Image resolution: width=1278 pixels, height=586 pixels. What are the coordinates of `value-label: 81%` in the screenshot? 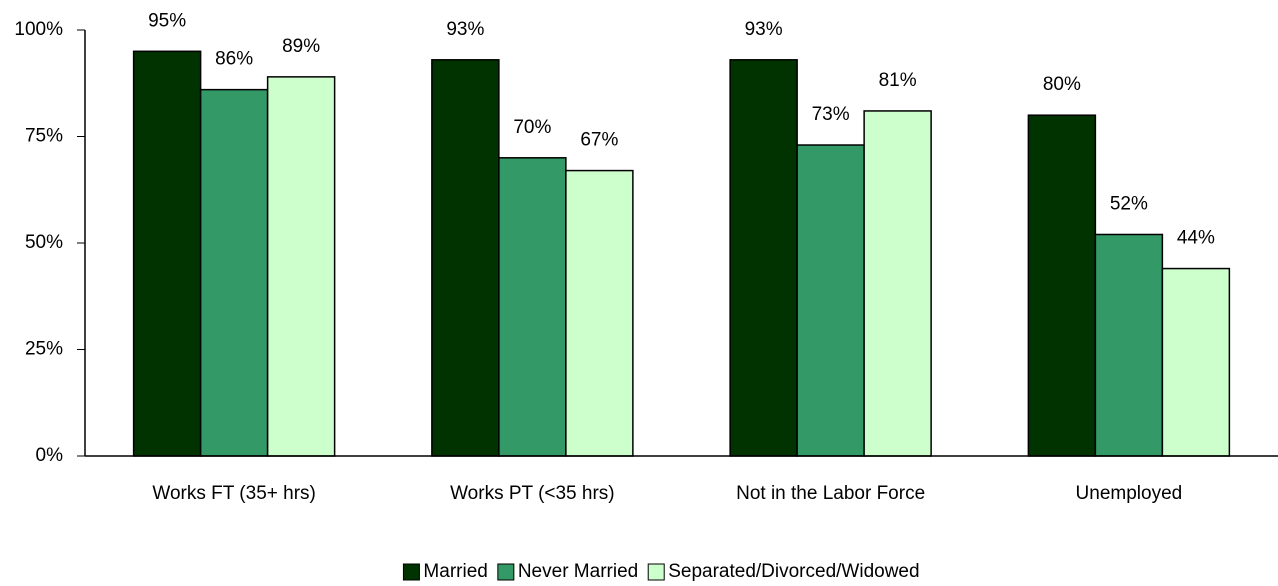 It's located at (898, 80).